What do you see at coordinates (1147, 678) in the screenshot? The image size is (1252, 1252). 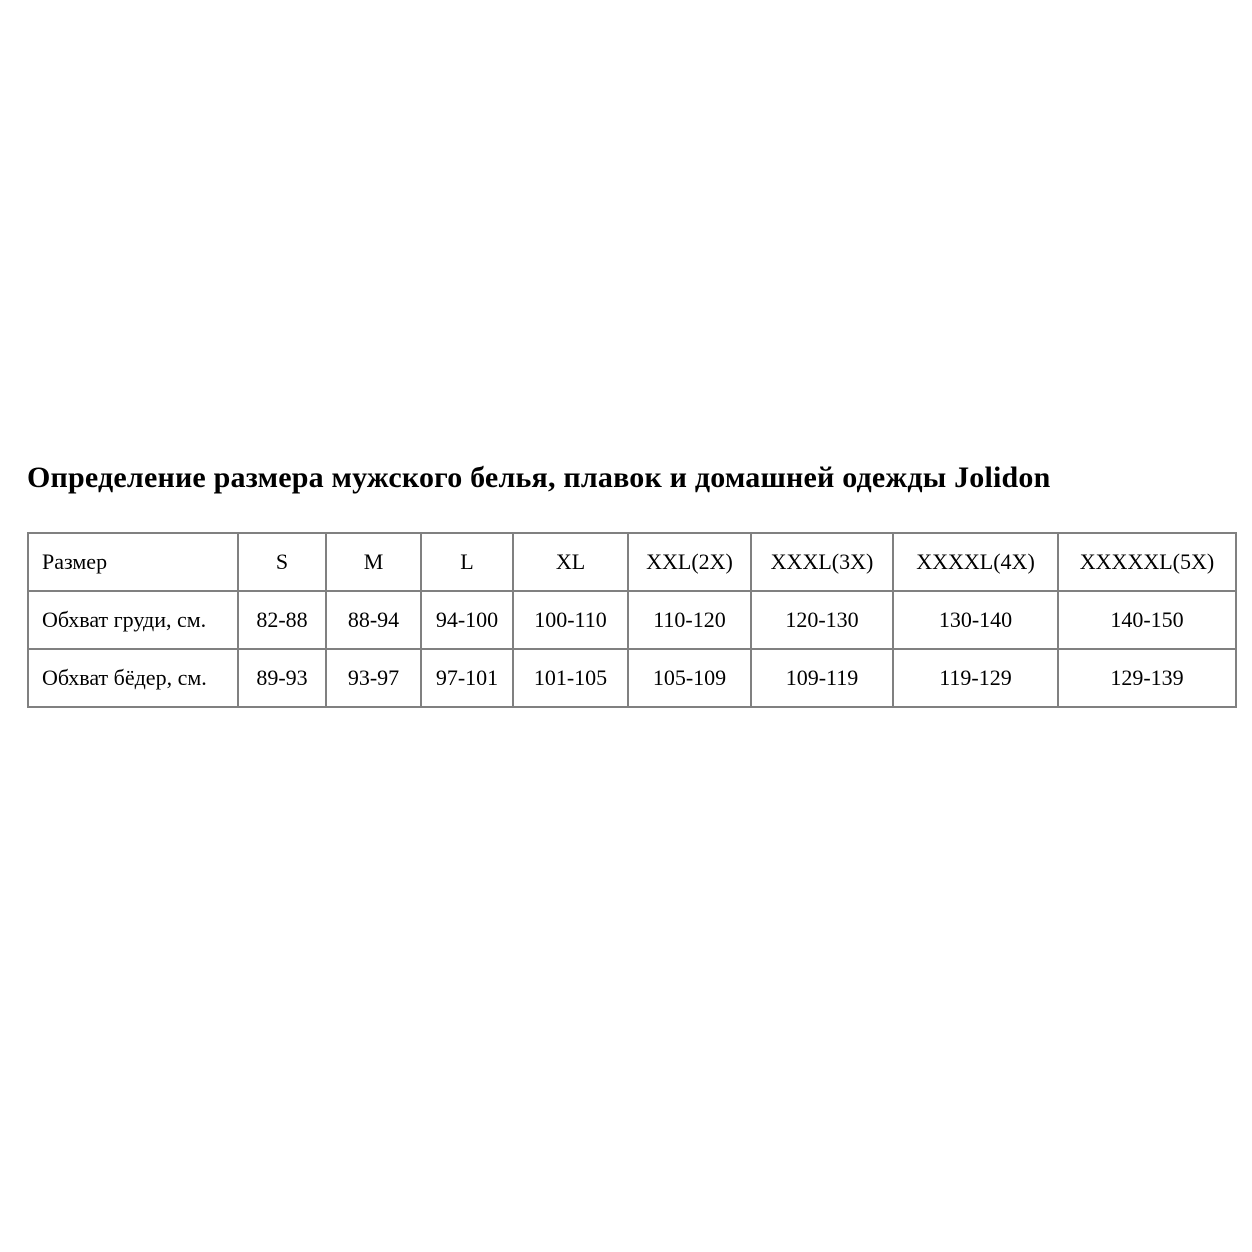 I see `table-cell: 129-139` at bounding box center [1147, 678].